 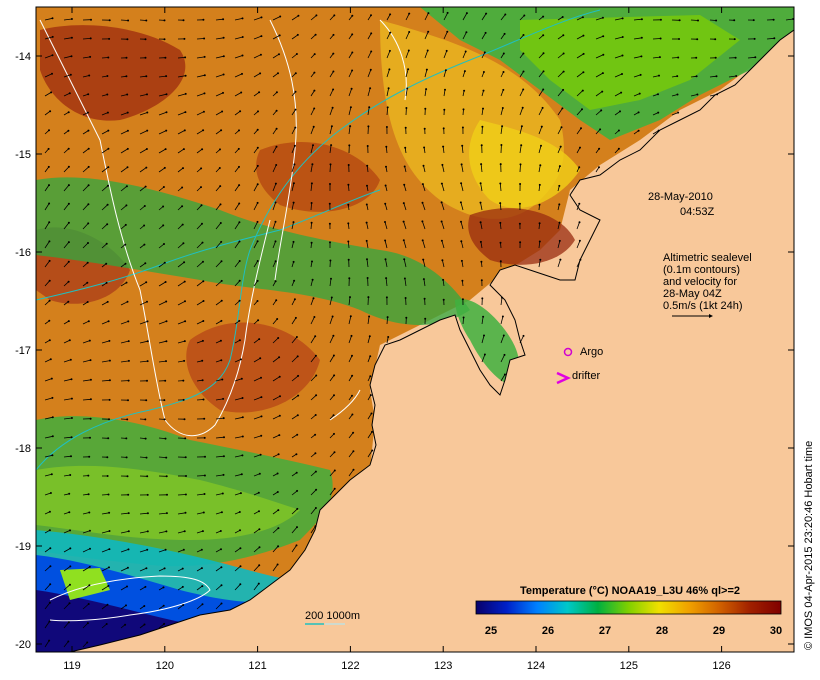 I want to click on y-tick-label: -18, so click(x=23, y=449).